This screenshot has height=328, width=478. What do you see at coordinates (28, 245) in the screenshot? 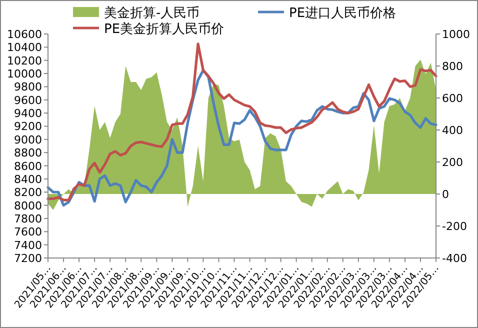
I see `y-tick-label: 7400` at bounding box center [28, 245].